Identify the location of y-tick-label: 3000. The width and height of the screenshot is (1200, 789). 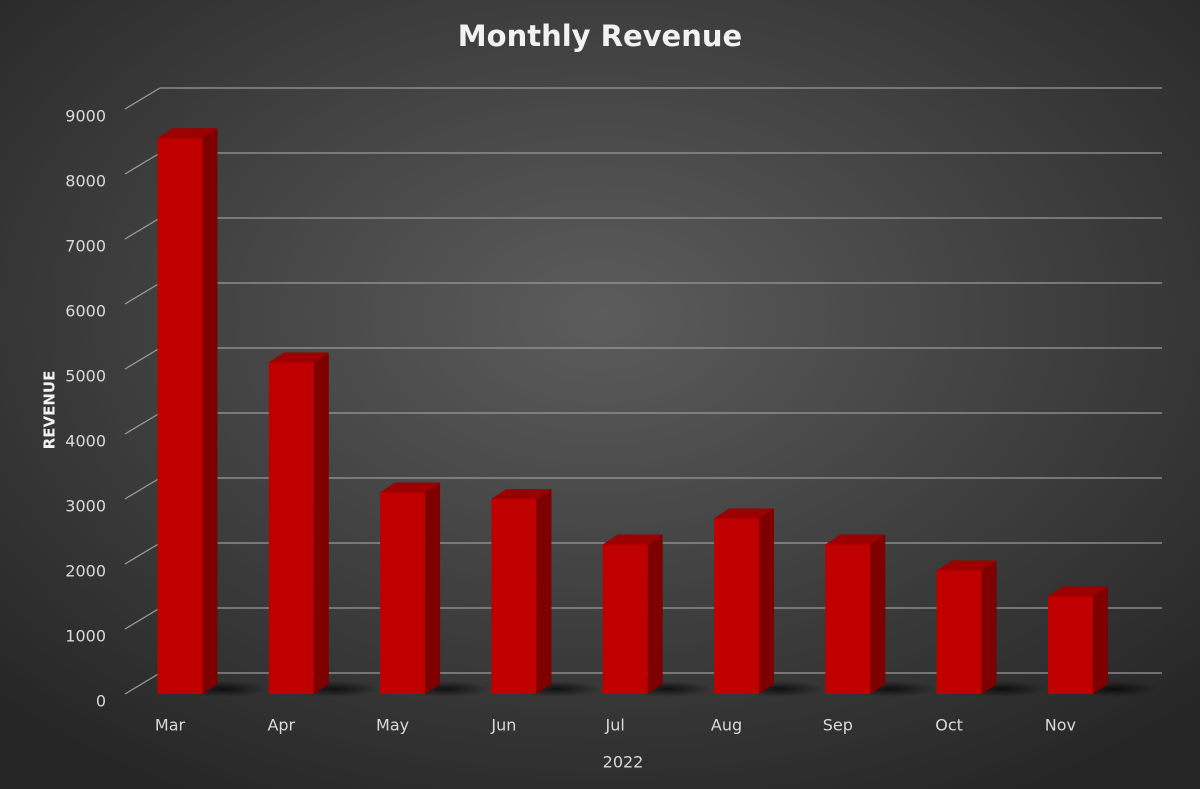
(85, 506).